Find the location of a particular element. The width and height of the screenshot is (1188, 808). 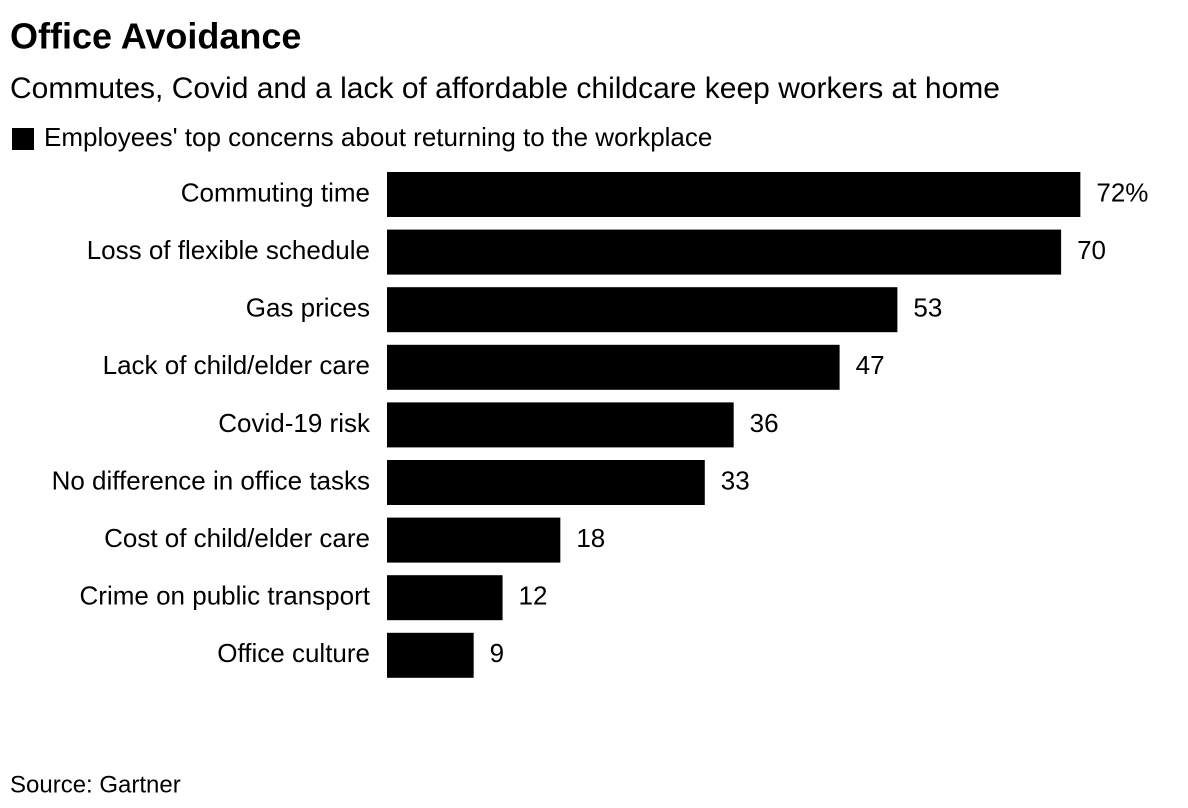

category-label: Commuting time is located at coordinates (275, 192).